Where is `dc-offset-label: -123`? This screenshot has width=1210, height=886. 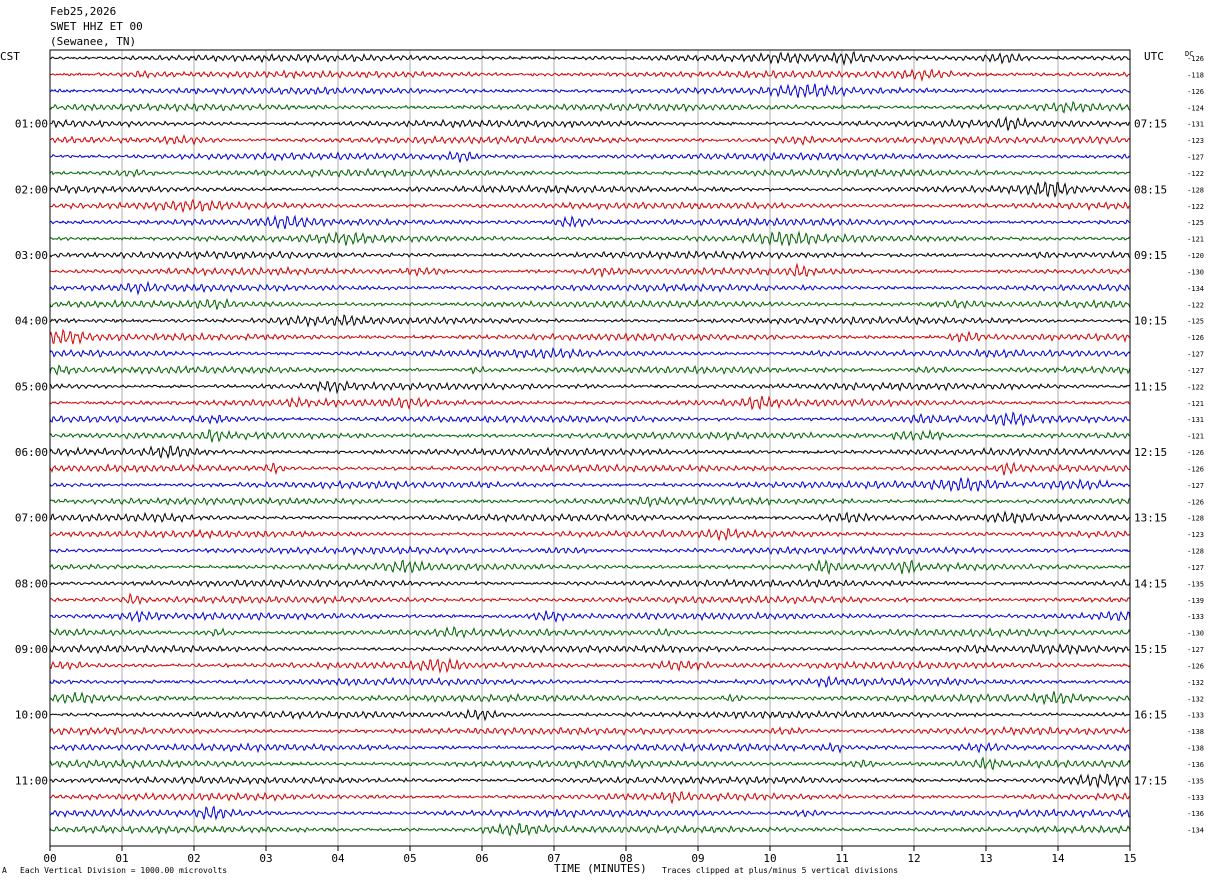
dc-offset-label: -123 is located at coordinates (1195, 535).